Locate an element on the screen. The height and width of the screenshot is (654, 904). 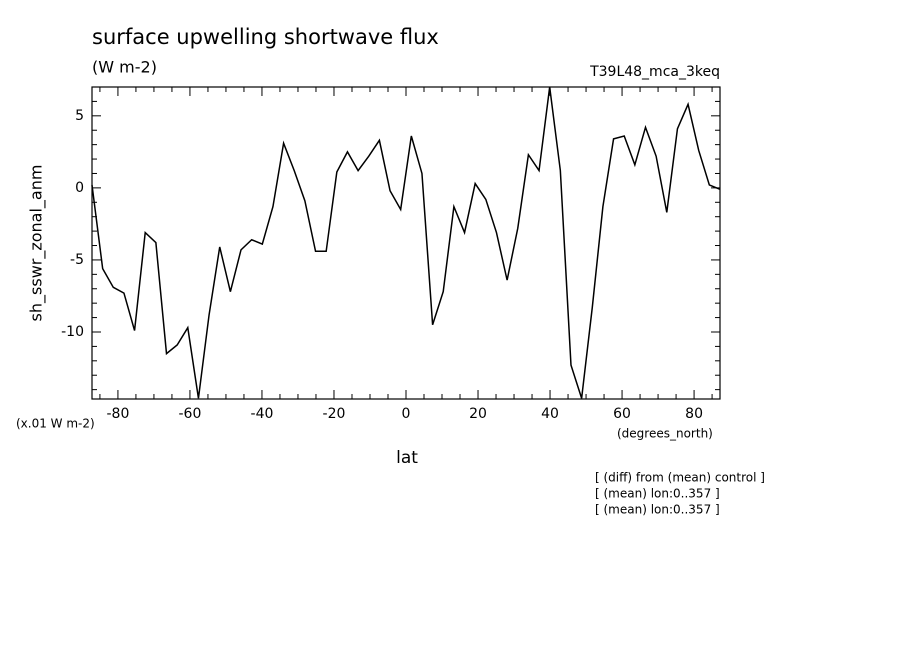
y-tick-label: 5 is located at coordinates (79, 116).